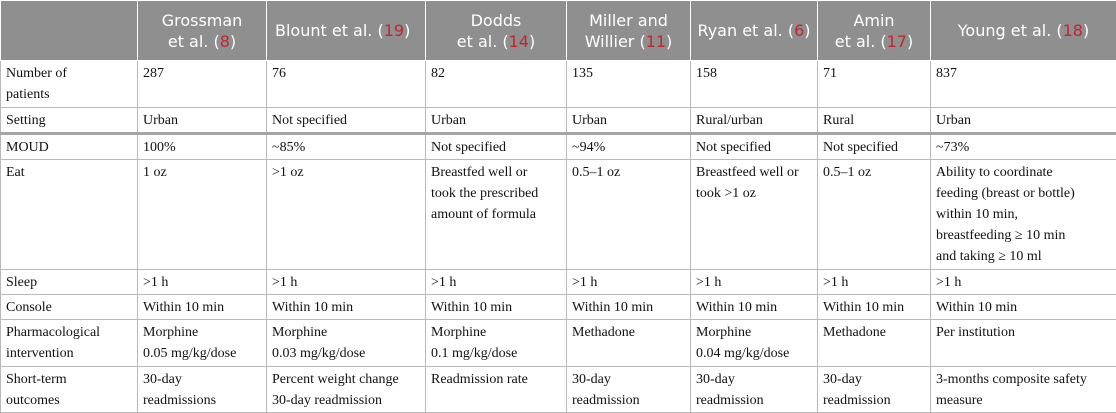 The width and height of the screenshot is (1116, 413). What do you see at coordinates (394, 30) in the screenshot?
I see `reference-number: 19` at bounding box center [394, 30].